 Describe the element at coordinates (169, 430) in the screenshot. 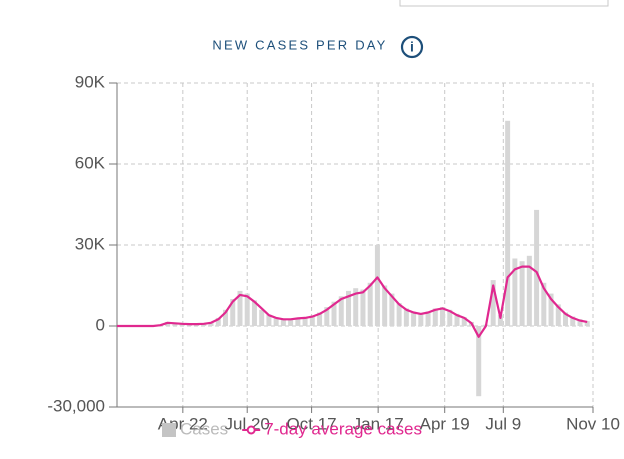

I see `legend-swatch` at that location.